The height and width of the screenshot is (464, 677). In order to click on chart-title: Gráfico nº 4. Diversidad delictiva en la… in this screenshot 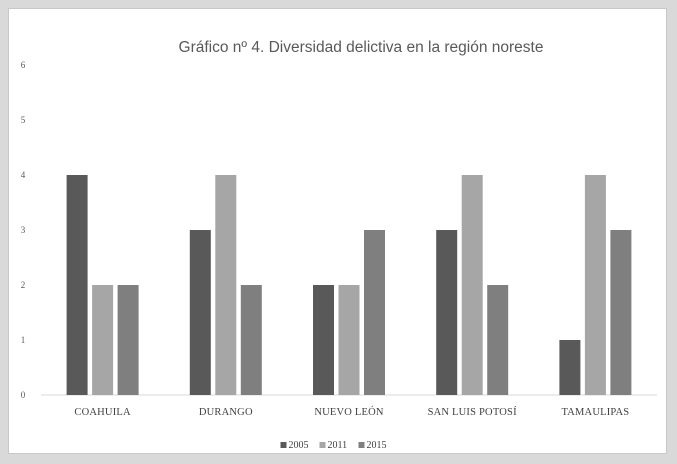, I will do `click(361, 47)`.